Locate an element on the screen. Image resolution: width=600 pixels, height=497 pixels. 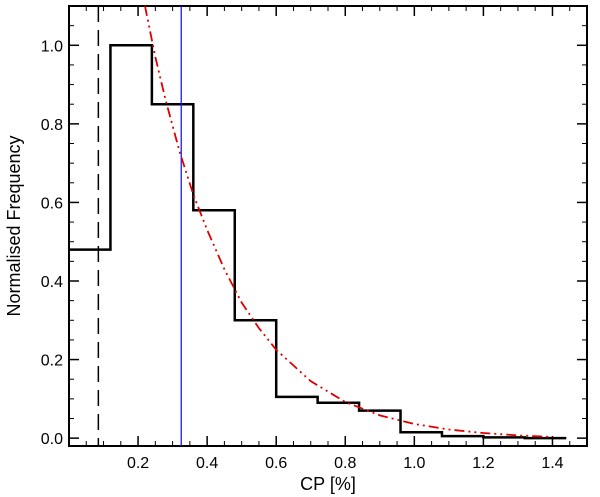
x-tick-label: 0.8 is located at coordinates (345, 463).